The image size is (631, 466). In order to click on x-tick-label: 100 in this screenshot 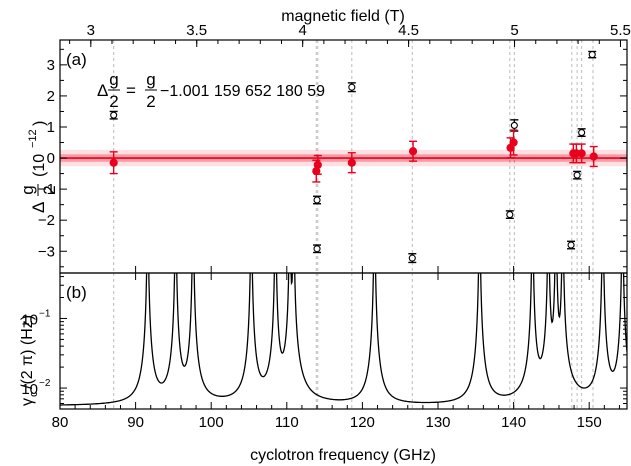, I will do `click(211, 422)`.